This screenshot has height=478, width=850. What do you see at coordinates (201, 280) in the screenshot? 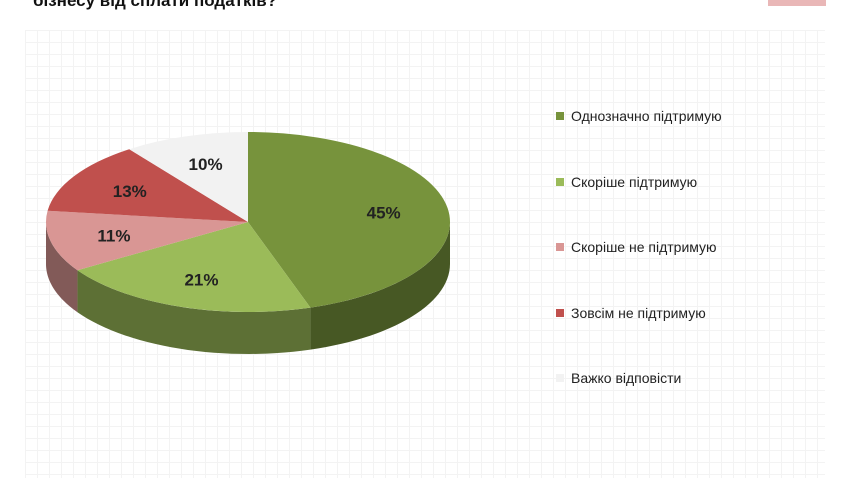
I see `data-label-1: 21%` at bounding box center [201, 280].